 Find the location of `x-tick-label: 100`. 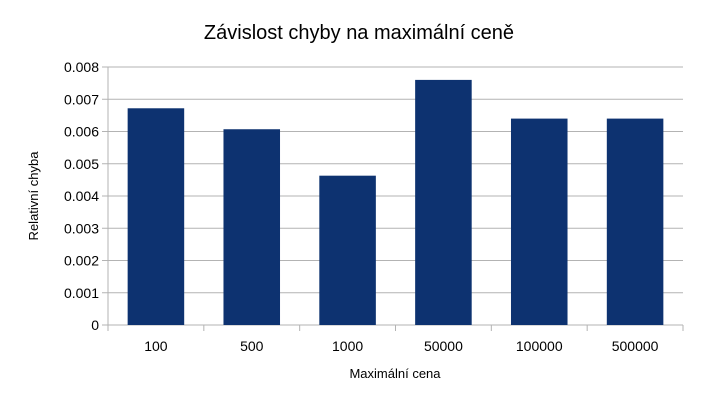

x-tick-label: 100 is located at coordinates (156, 346).